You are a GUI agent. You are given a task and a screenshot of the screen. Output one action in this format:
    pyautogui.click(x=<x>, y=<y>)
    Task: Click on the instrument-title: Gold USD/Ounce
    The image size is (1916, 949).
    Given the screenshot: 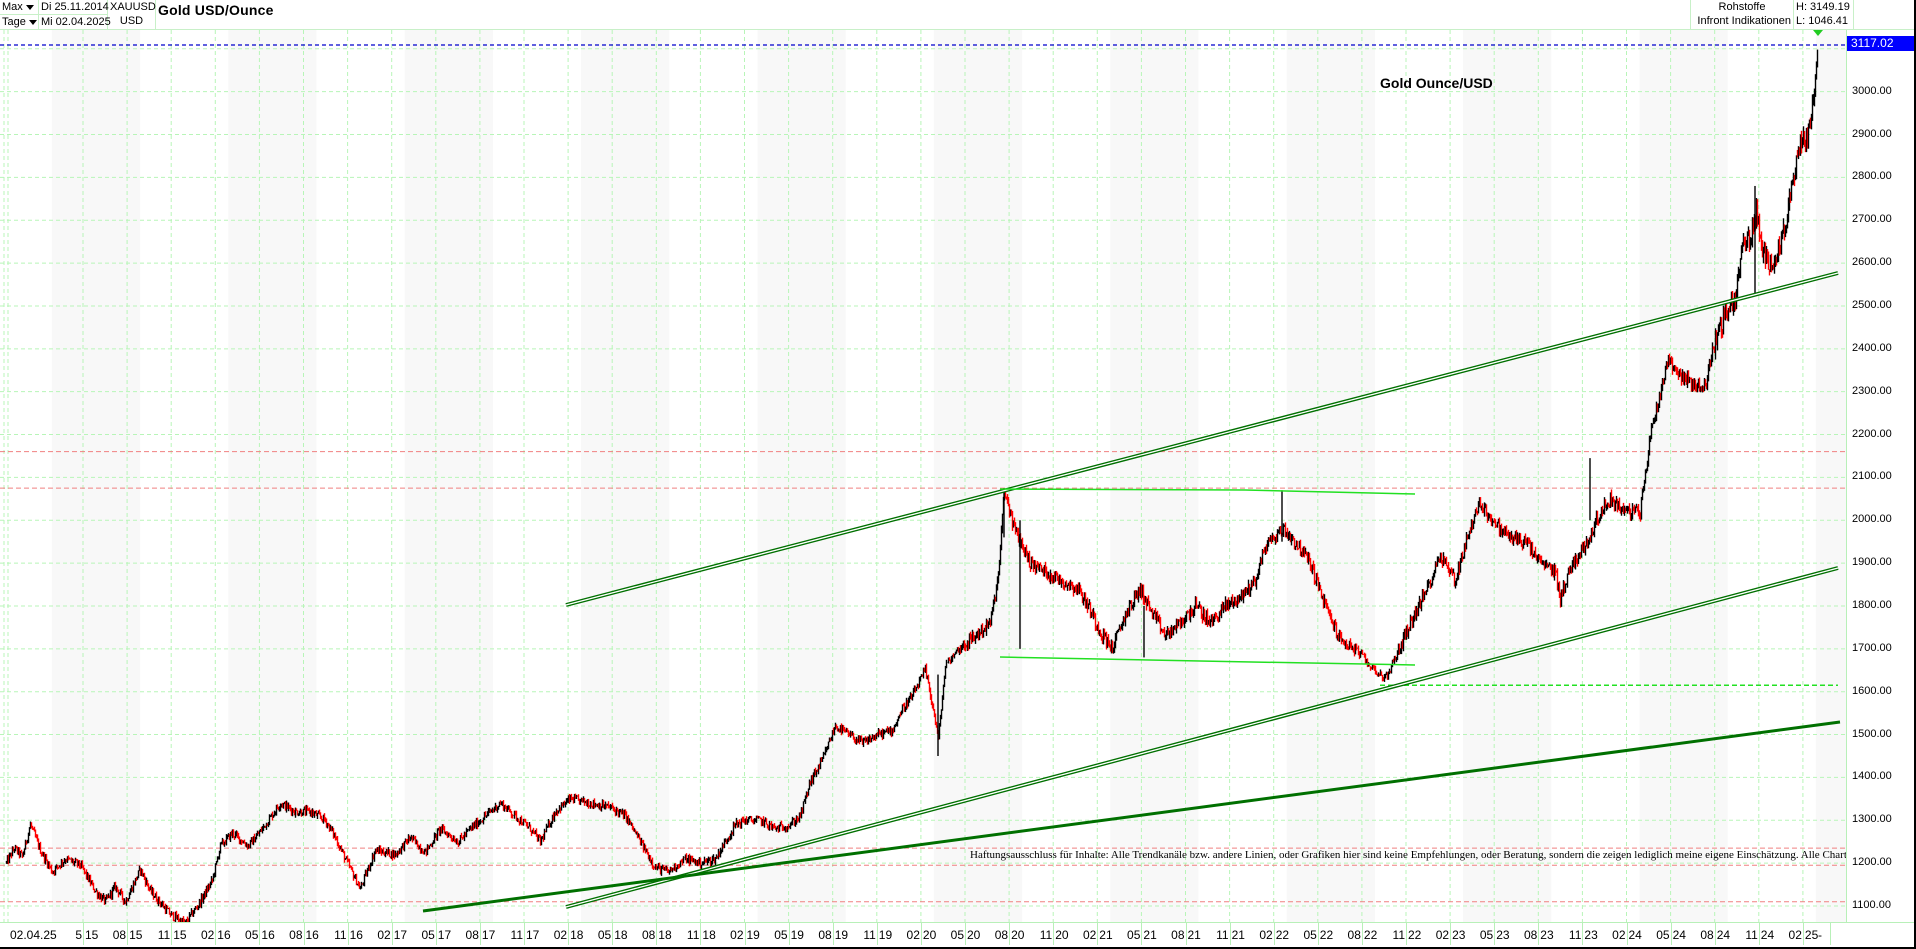 What is the action you would take?
    pyautogui.click(x=216, y=10)
    